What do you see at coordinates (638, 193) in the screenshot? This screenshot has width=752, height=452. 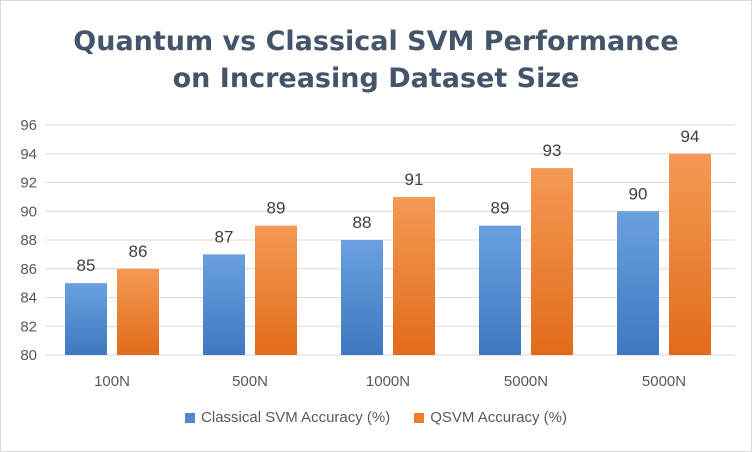 I see `data-label-classical: 90` at bounding box center [638, 193].